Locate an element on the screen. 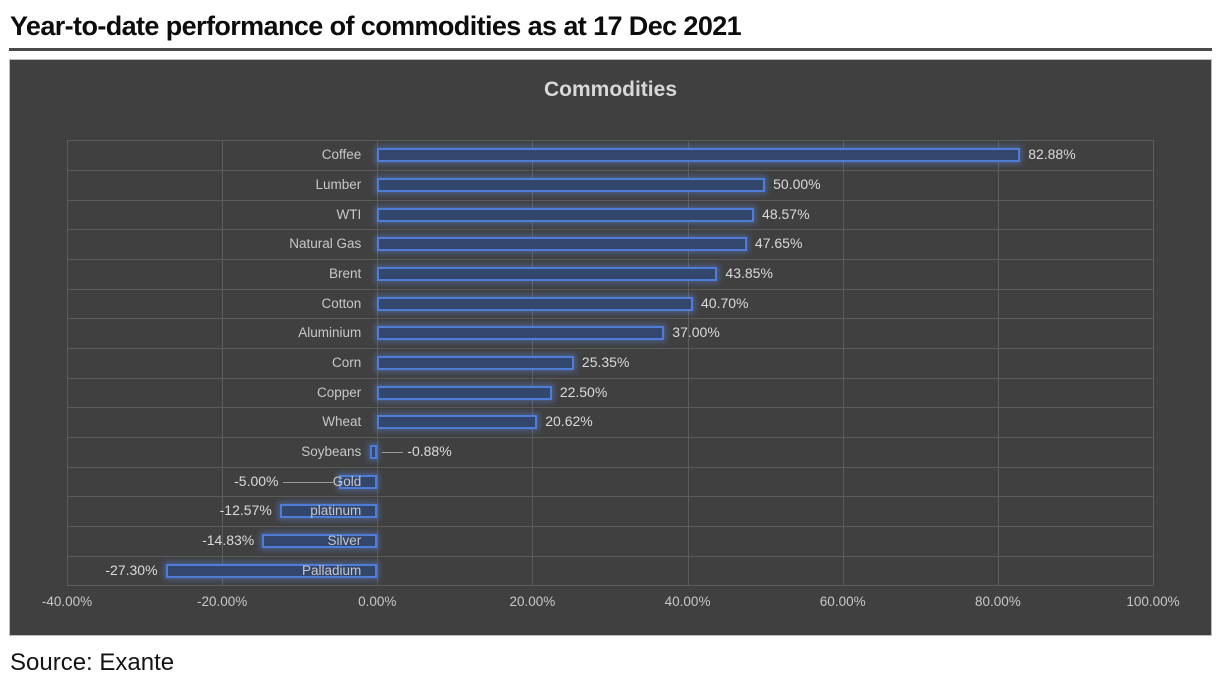 This screenshot has height=685, width=1221. bar-soybeans is located at coordinates (374, 451).